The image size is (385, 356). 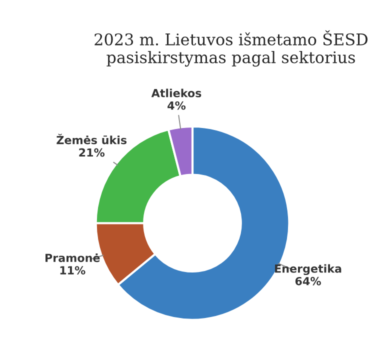 I want to click on data-label: 4%, so click(x=177, y=105).